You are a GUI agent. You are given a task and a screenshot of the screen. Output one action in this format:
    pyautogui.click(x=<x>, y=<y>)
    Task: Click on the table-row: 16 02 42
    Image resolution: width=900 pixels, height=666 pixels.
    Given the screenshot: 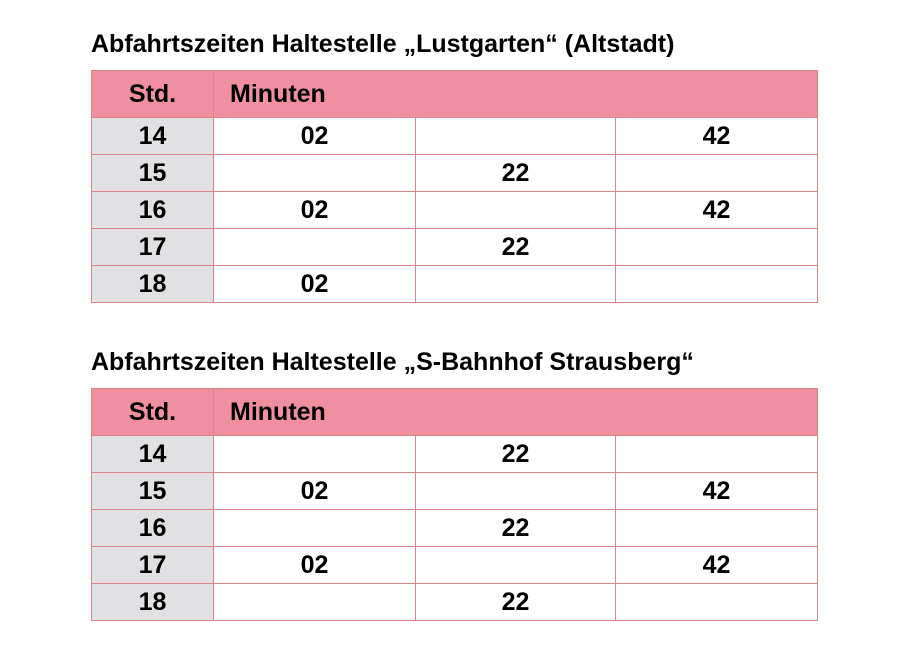 What is the action you would take?
    pyautogui.click(x=454, y=210)
    